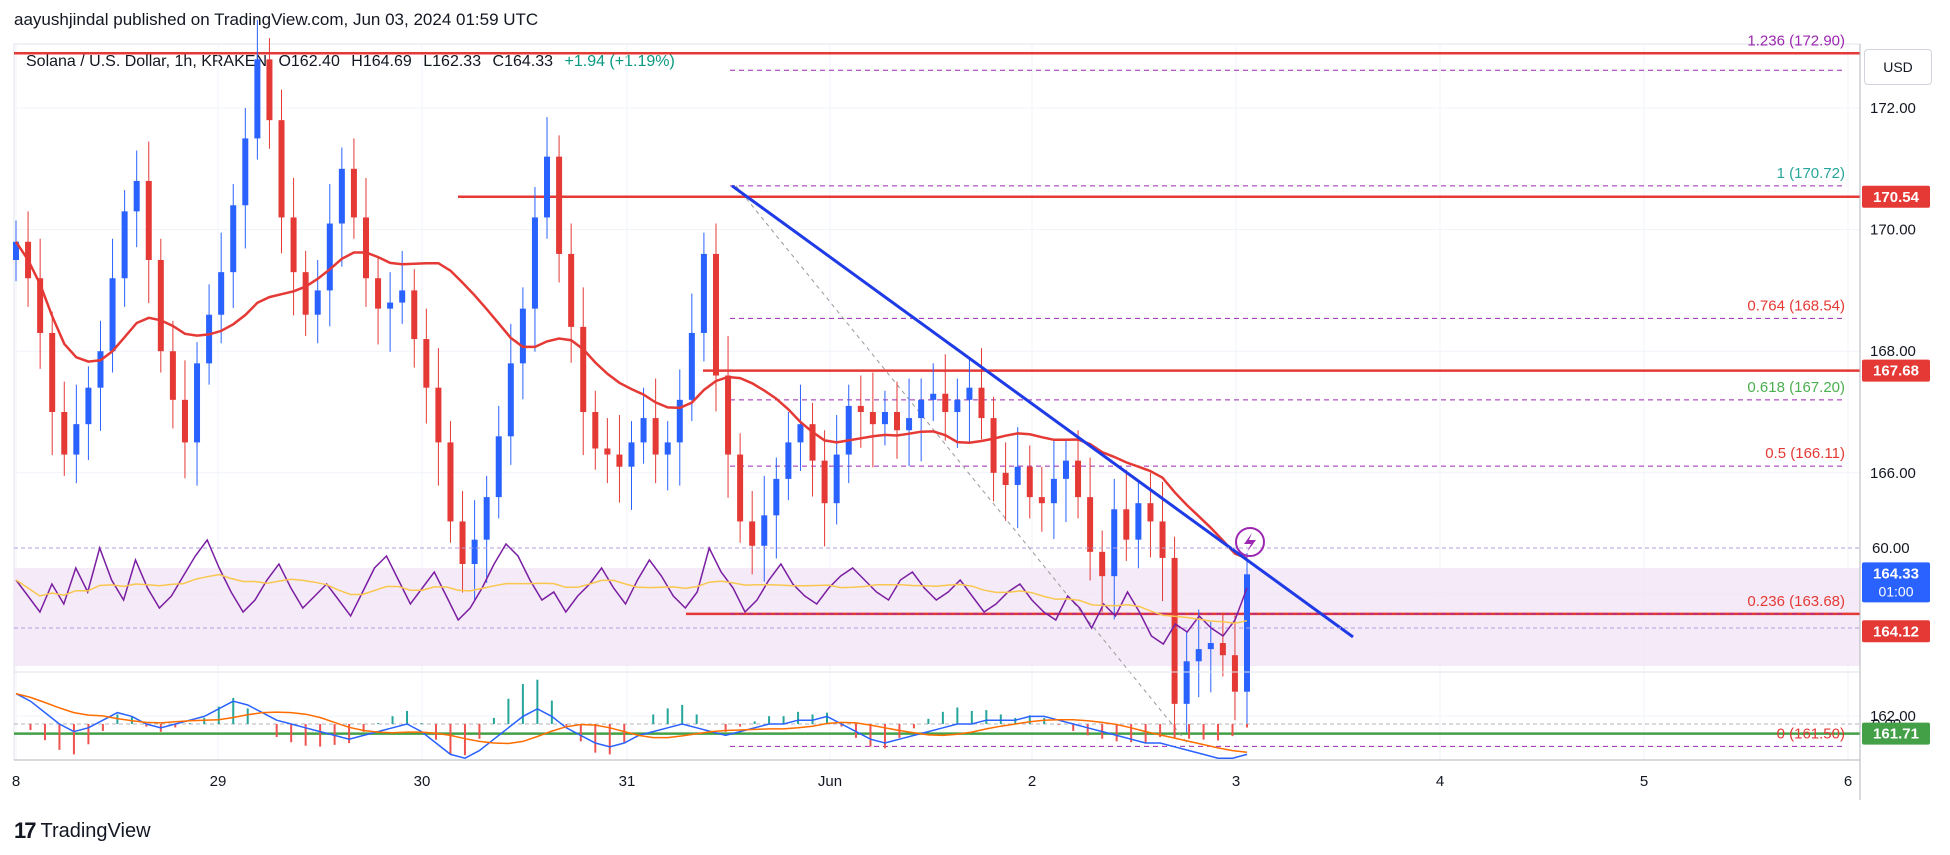 The image size is (1950, 855). Describe the element at coordinates (1896, 371) in the screenshot. I see `price-tag-label: 167.68` at that location.